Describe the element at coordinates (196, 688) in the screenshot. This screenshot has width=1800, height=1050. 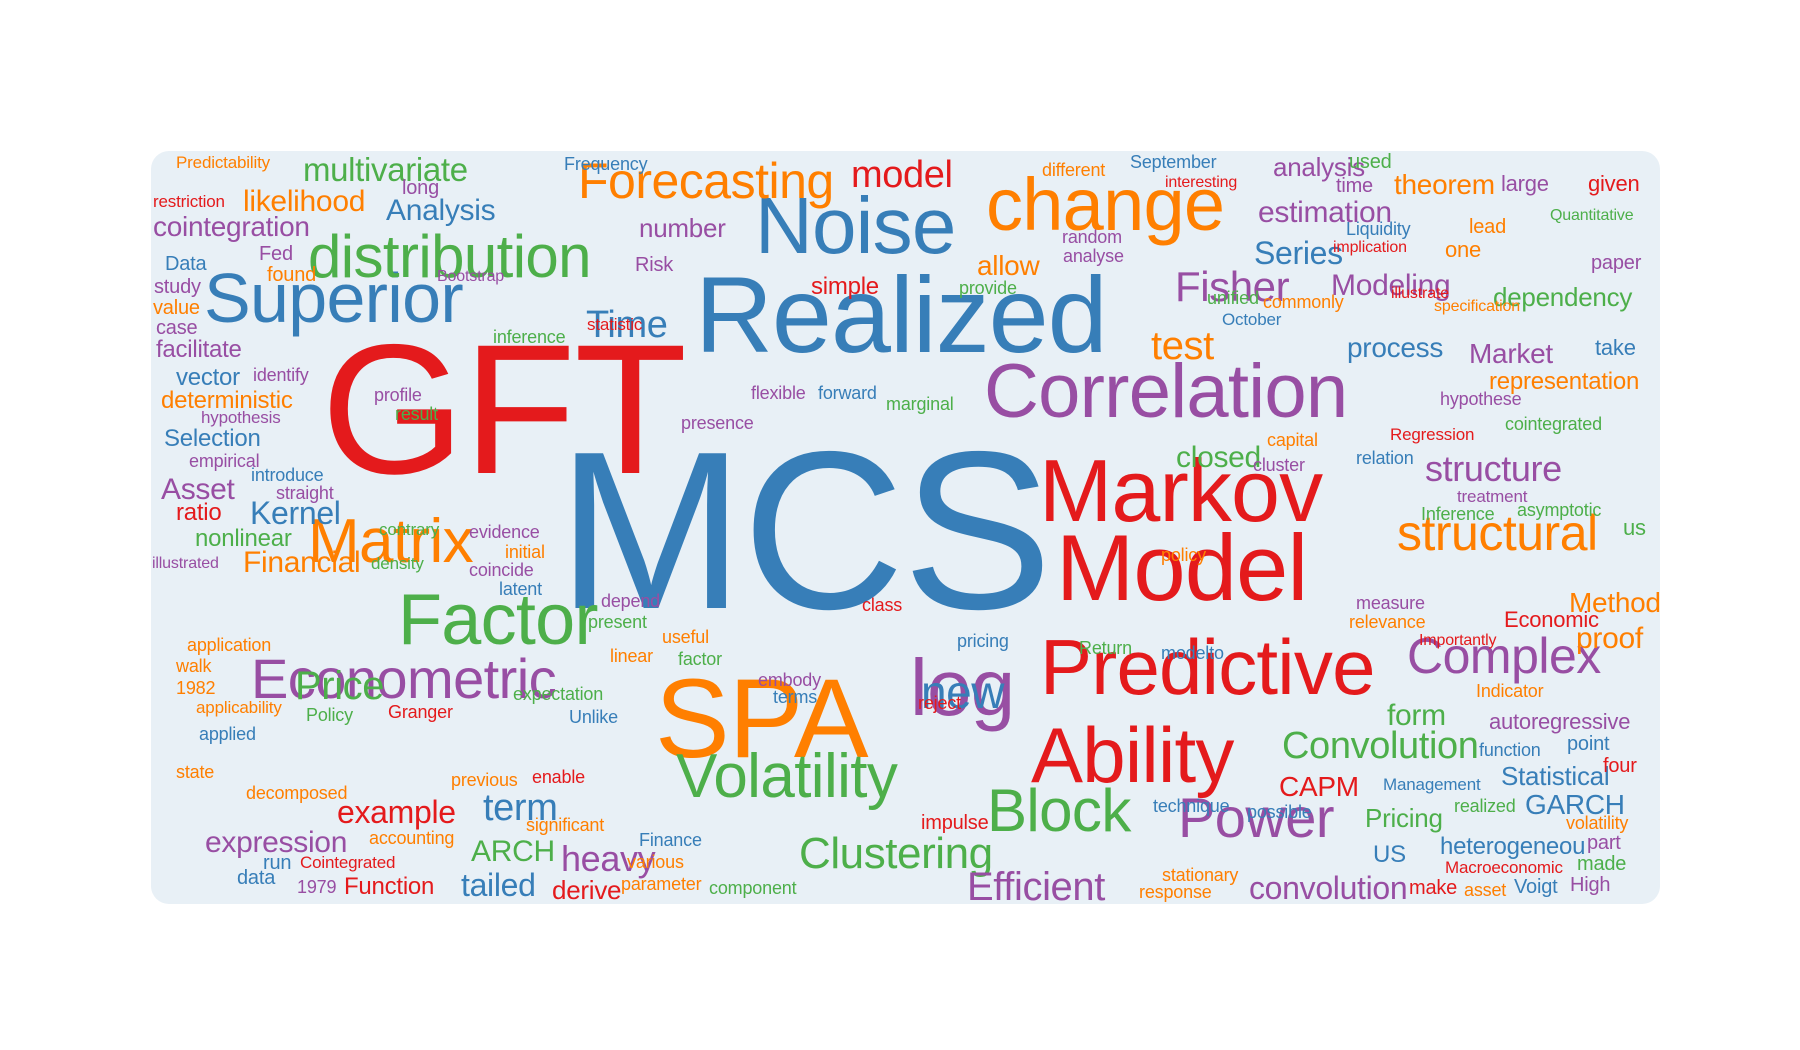
I see `word-1982: 1982` at that location.